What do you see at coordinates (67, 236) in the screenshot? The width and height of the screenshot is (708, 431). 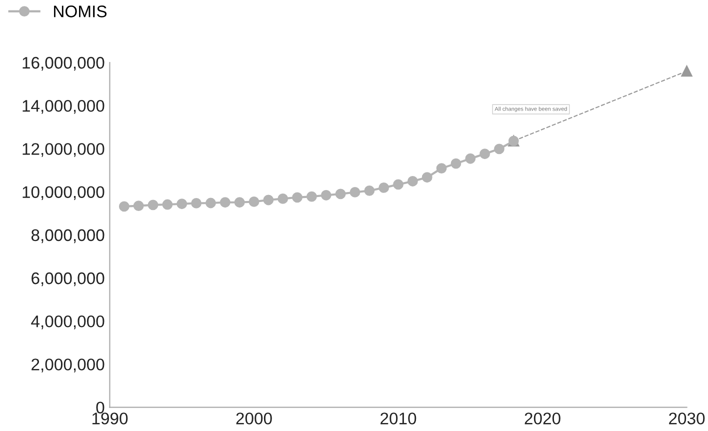 I see `y-tick-label: 8,000,000` at bounding box center [67, 236].